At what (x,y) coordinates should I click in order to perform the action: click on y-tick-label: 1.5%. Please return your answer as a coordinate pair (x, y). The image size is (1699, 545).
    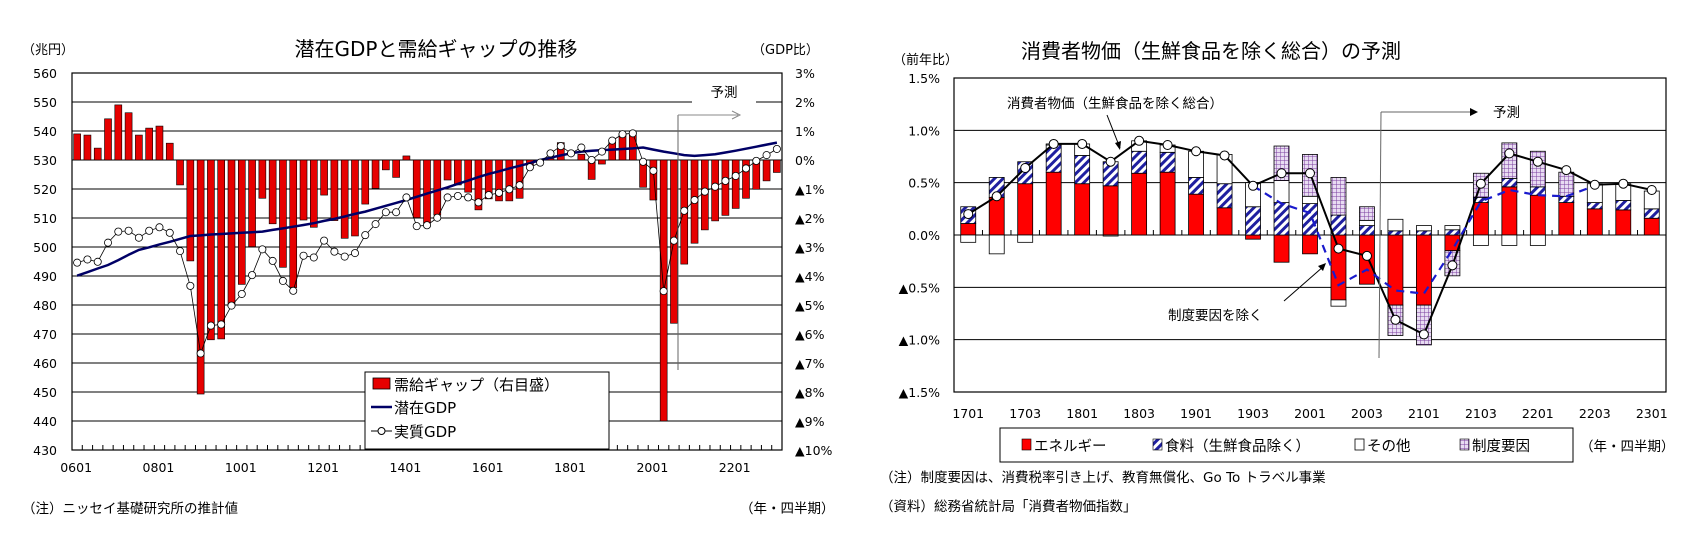
    Looking at the image, I should click on (924, 78).